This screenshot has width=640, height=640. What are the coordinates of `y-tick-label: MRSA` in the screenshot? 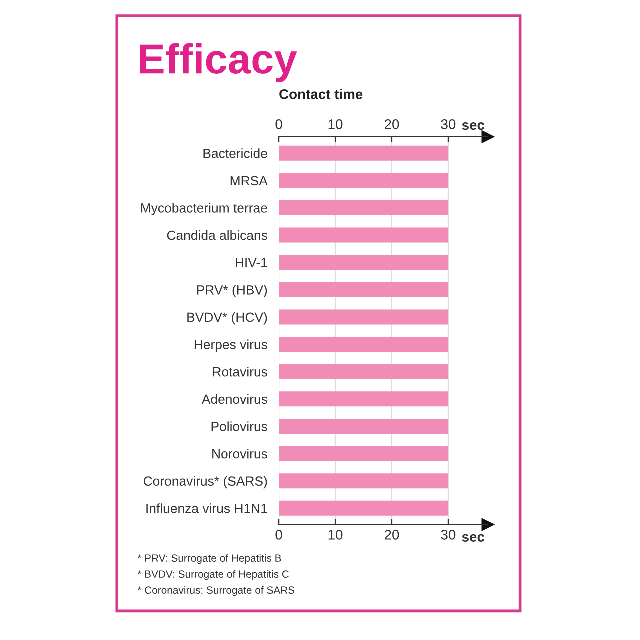 It's located at (249, 181).